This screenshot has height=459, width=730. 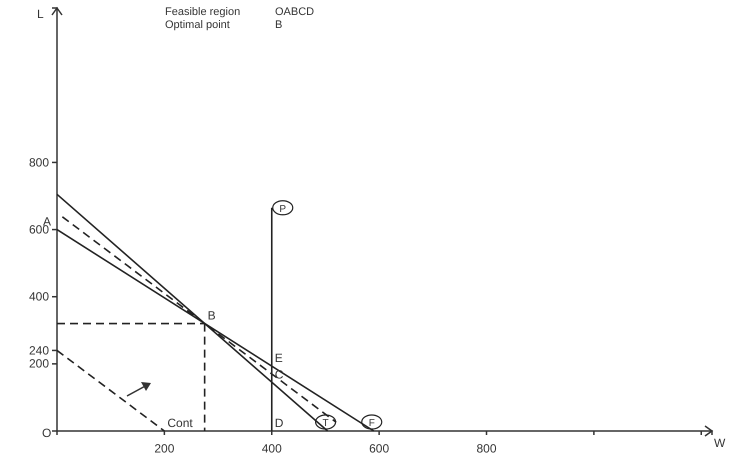 What do you see at coordinates (40, 14) in the screenshot?
I see `y-axis-title: L` at bounding box center [40, 14].